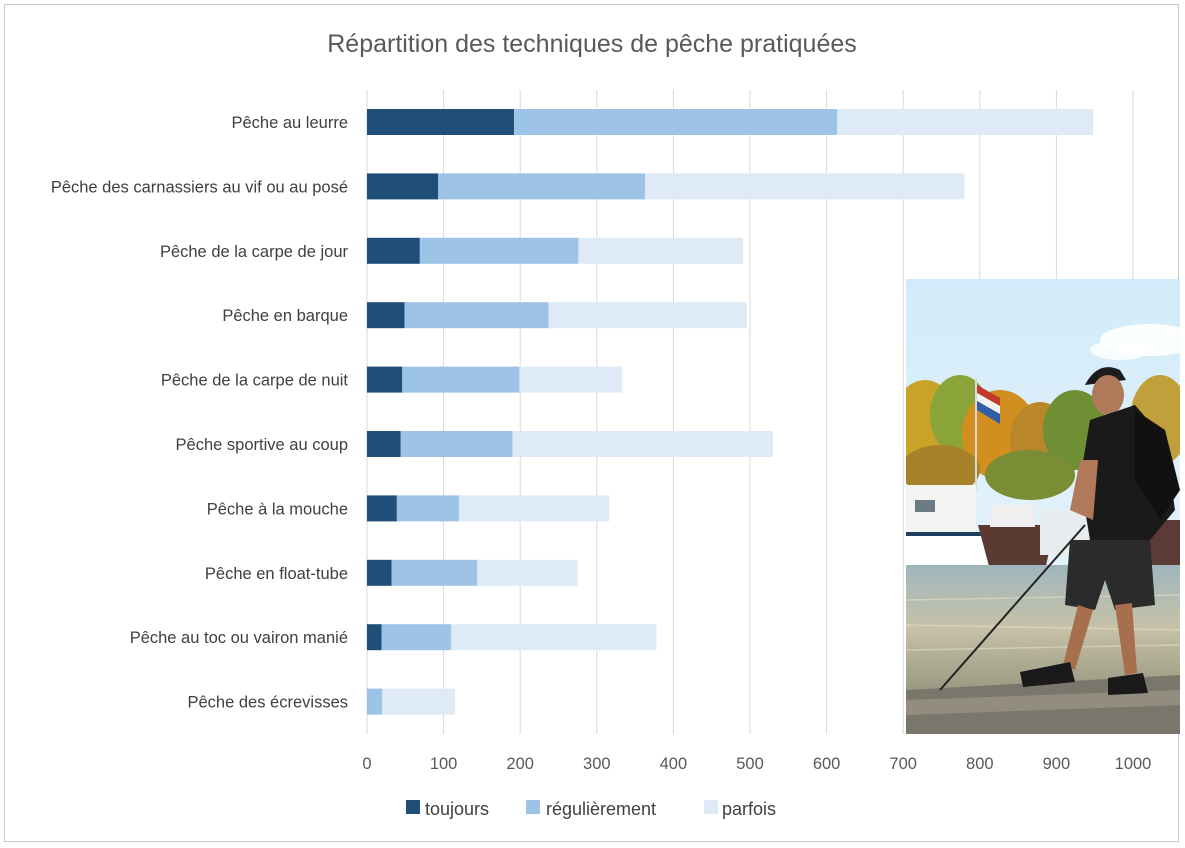 The width and height of the screenshot is (1185, 848). I want to click on flag, so click(987, 434).